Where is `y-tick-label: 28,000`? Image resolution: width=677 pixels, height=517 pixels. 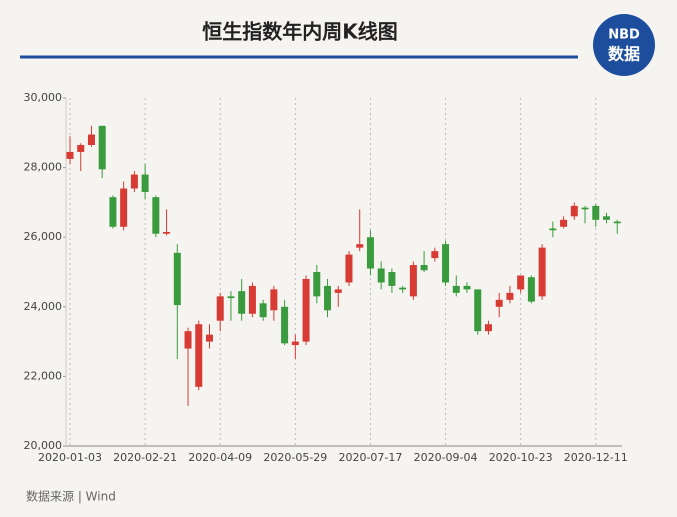 y-tick-label: 28,000 is located at coordinates (43, 167).